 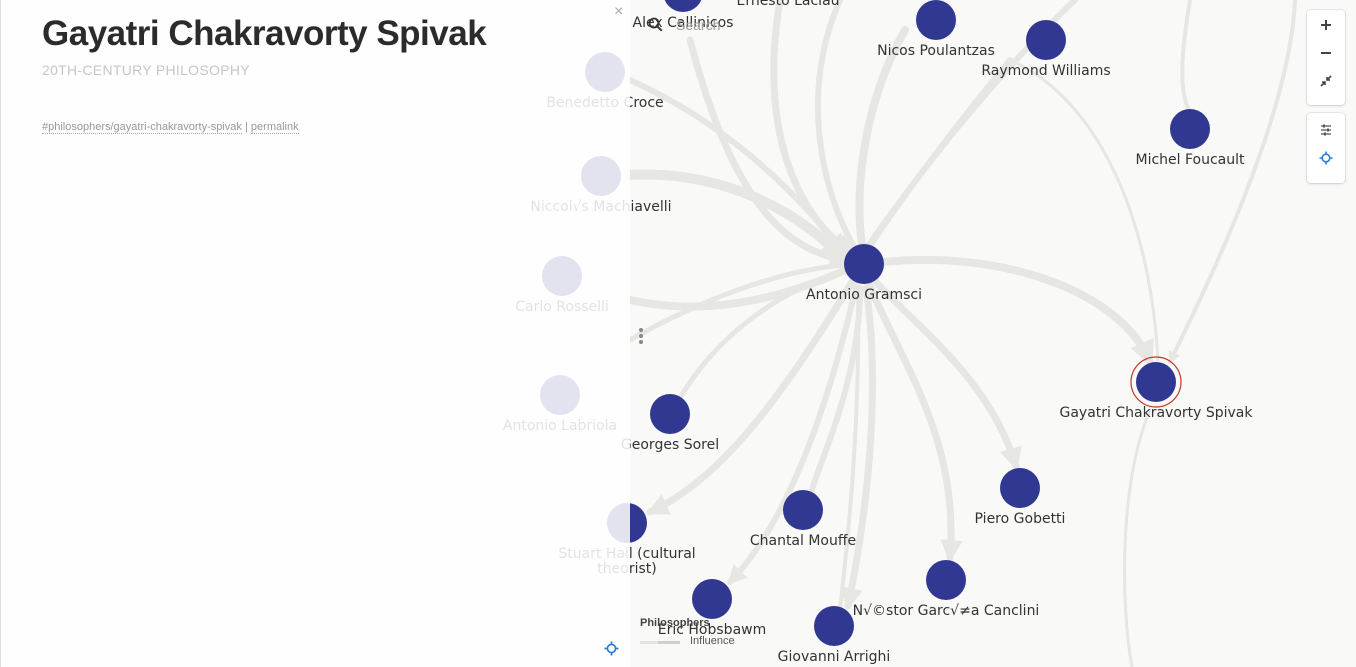 I want to click on node-label: Antonio Gramsci, so click(x=864, y=295).